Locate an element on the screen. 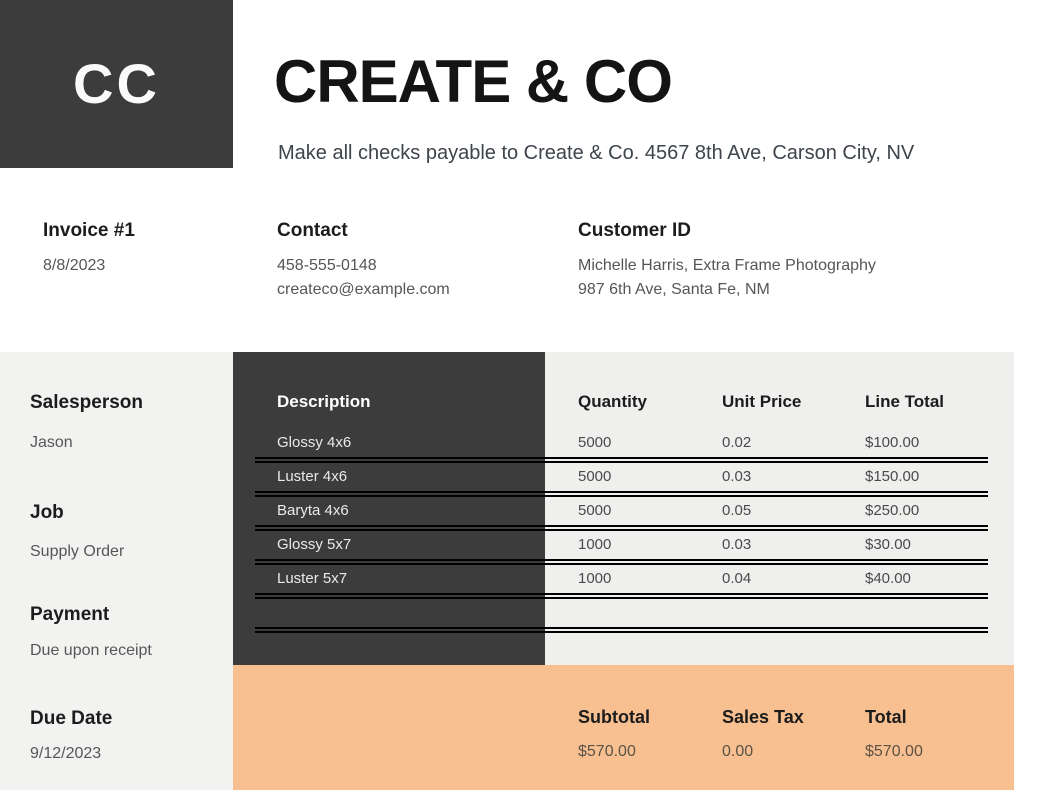 The width and height of the screenshot is (1038, 800). total-value: $570.00 is located at coordinates (894, 751).